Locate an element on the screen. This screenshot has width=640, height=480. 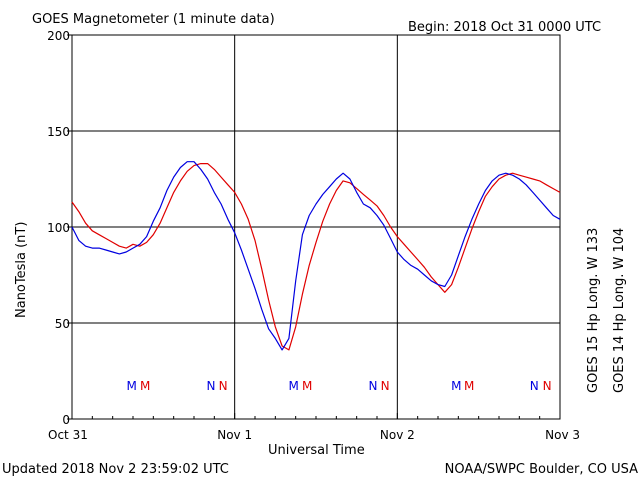
legend-goes14: GOES 14 Hp Long. W 104 is located at coordinates (619, 310).